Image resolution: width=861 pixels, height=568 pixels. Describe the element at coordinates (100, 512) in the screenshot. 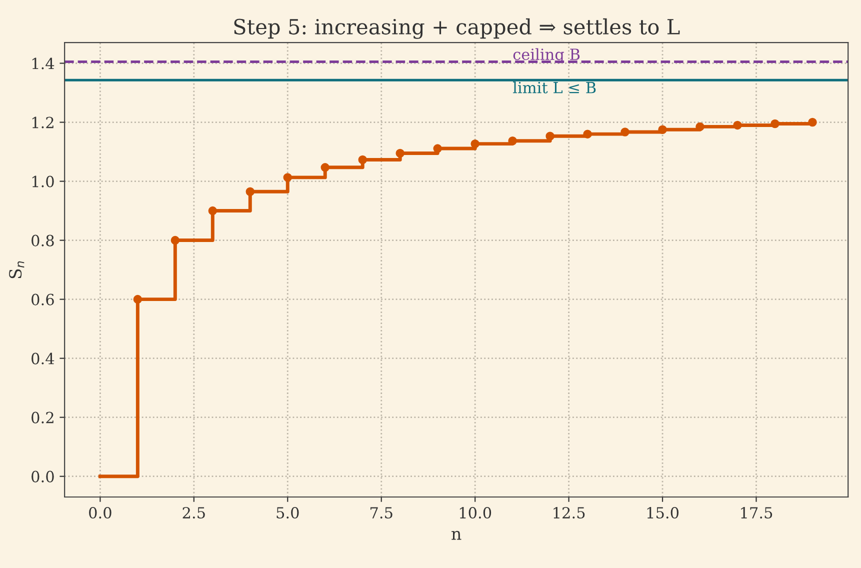

I see `x-tick-label: 0.0` at that location.